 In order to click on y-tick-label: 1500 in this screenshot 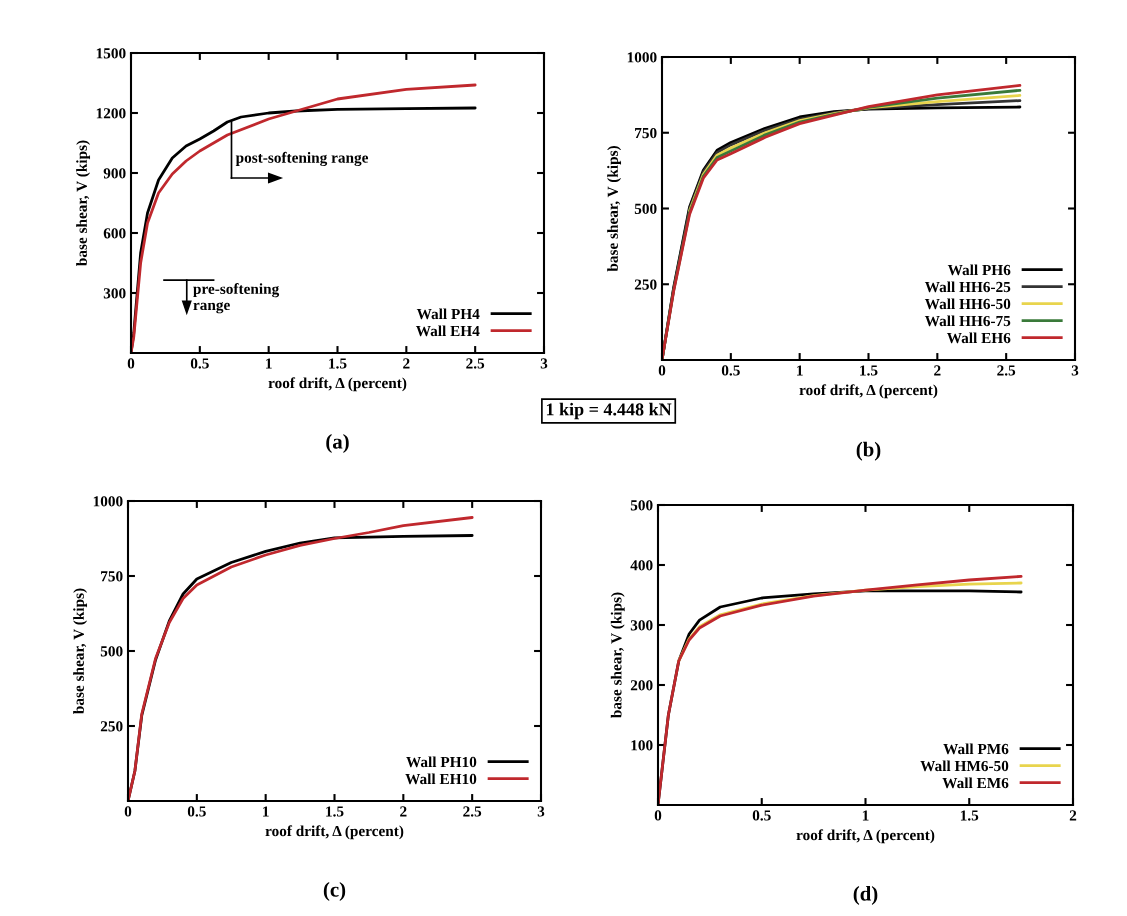, I will do `click(111, 53)`.